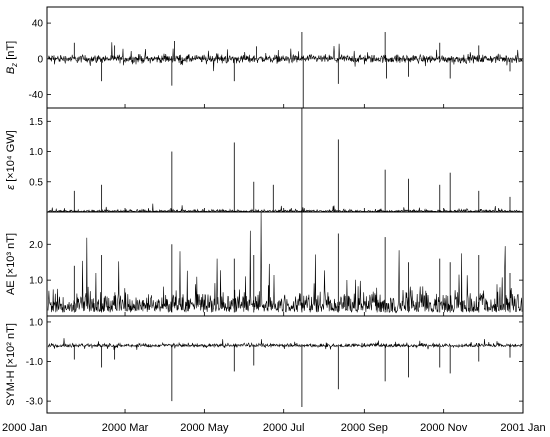  I want to click on ytick-label: 0, so click(40, 59).